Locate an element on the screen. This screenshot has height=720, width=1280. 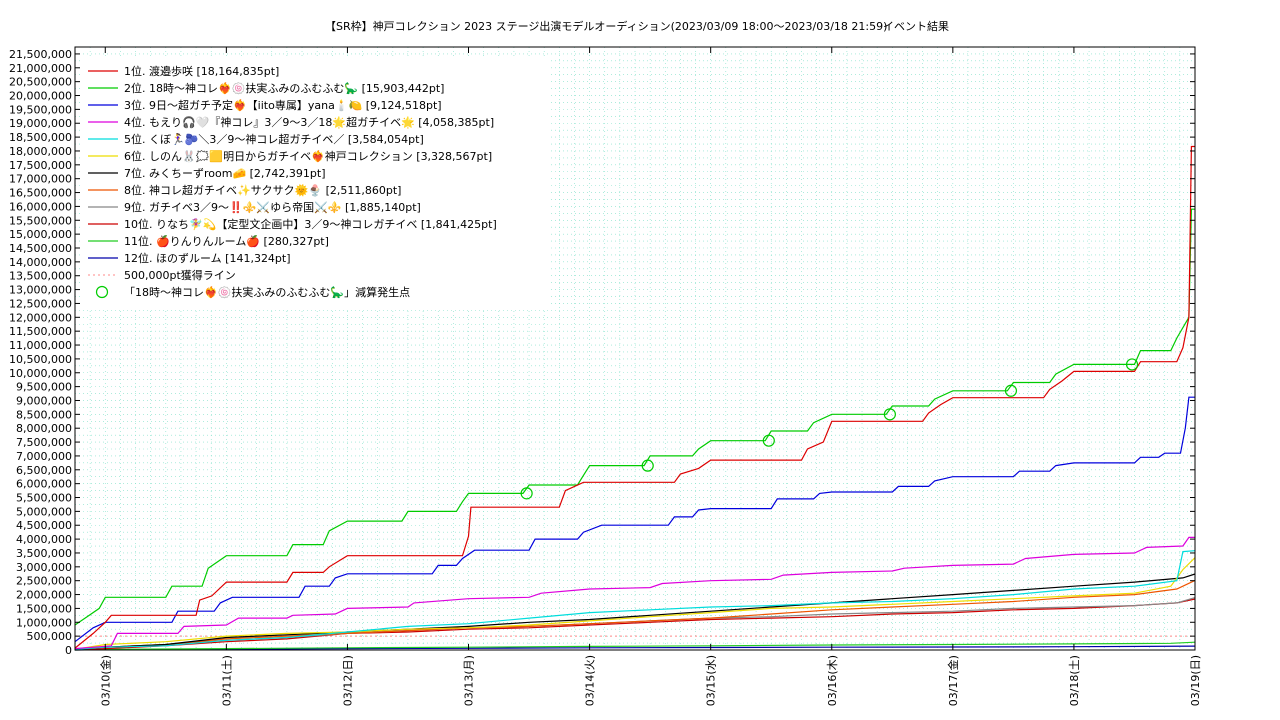
y-tick-label: 0 is located at coordinates (68, 650).